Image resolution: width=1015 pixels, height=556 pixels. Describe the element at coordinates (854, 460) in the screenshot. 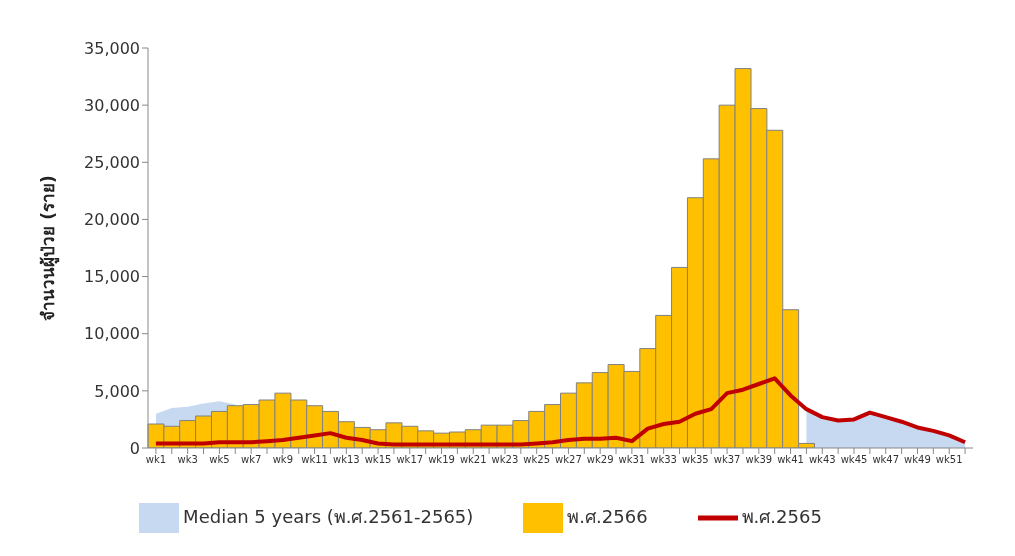

I see `x-tick-label: wk45` at that location.